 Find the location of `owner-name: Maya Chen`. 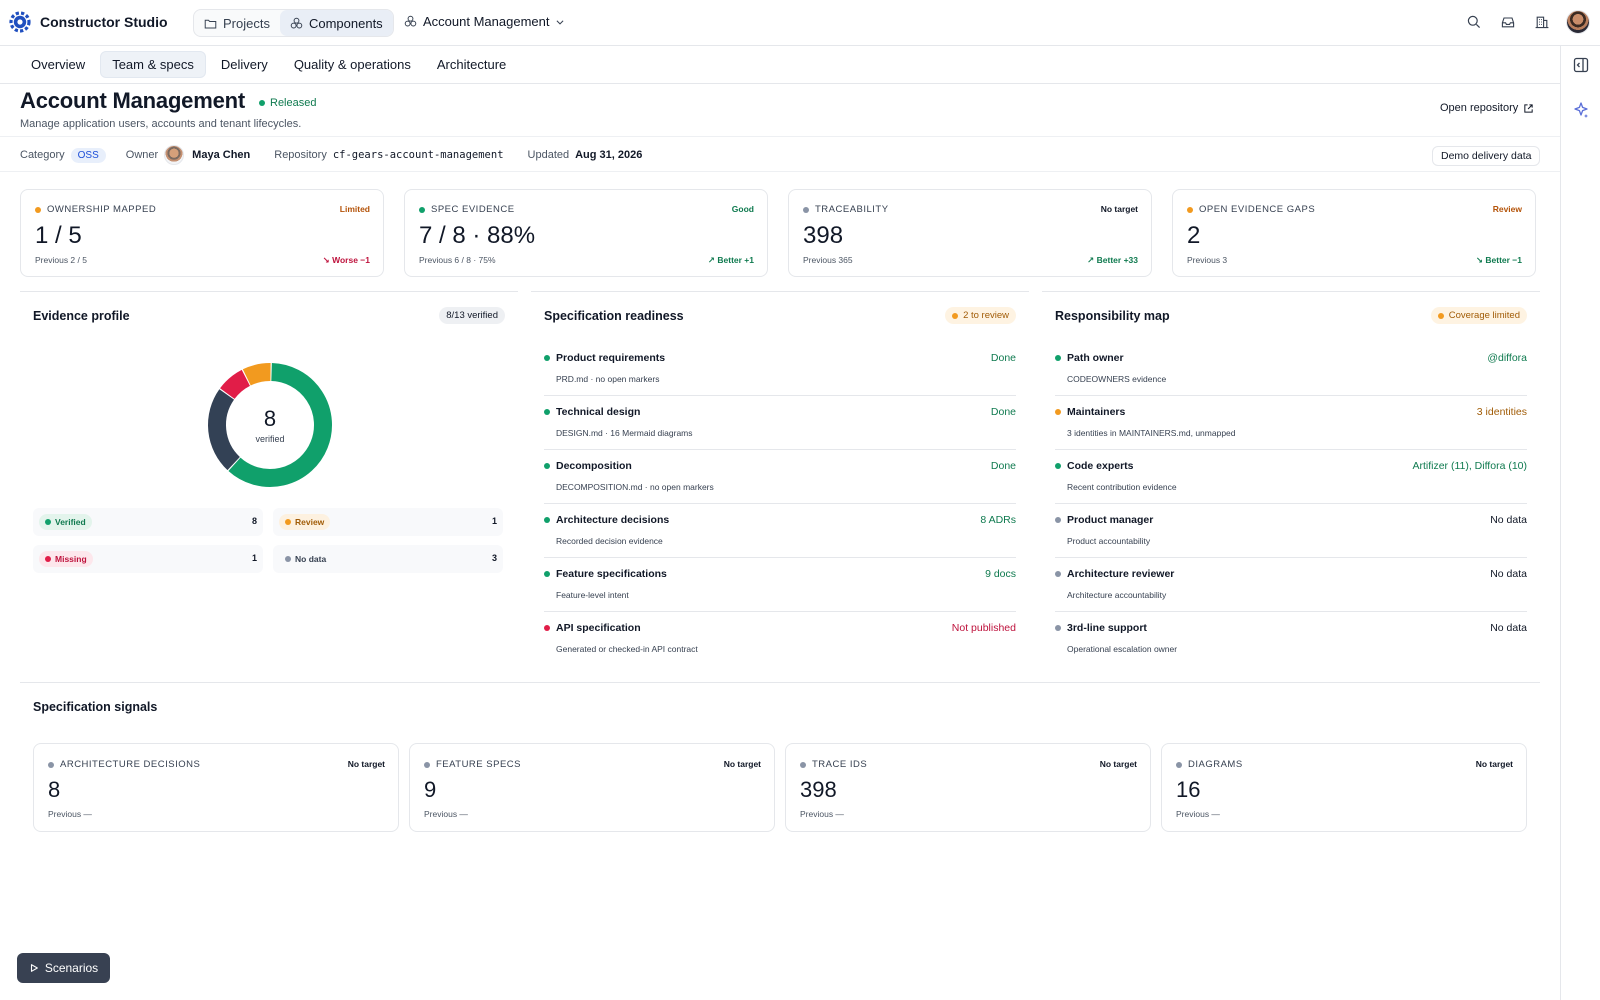

owner-name: Maya Chen is located at coordinates (221, 155).